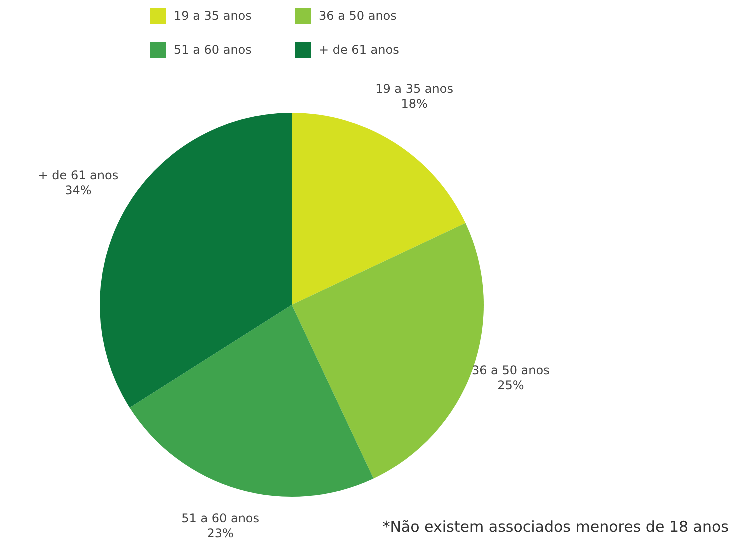 This screenshot has width=735, height=544. I want to click on legend-label: + de 61 anos, so click(359, 50).